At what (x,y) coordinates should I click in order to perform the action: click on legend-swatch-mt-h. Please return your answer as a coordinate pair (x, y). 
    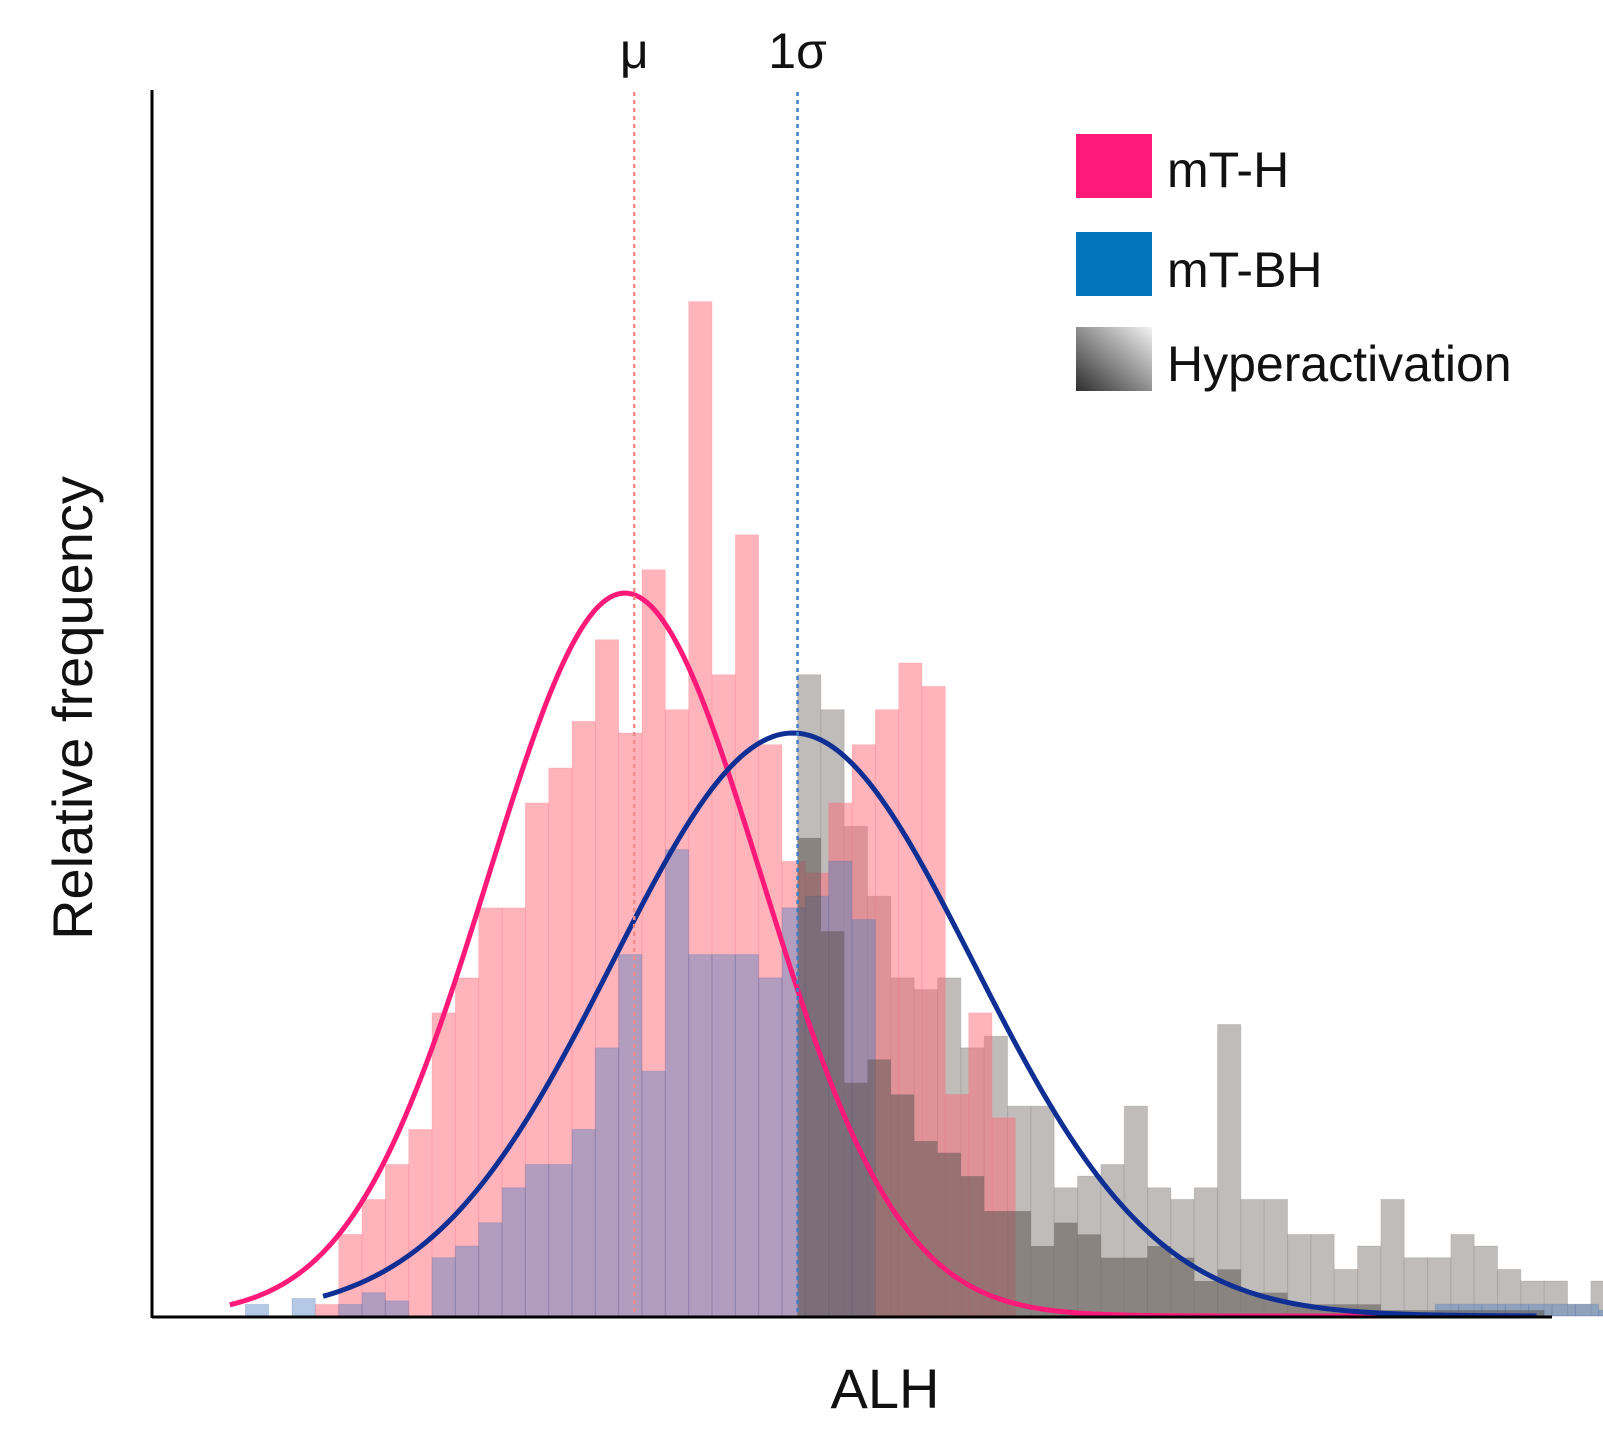
    Looking at the image, I should click on (1114, 166).